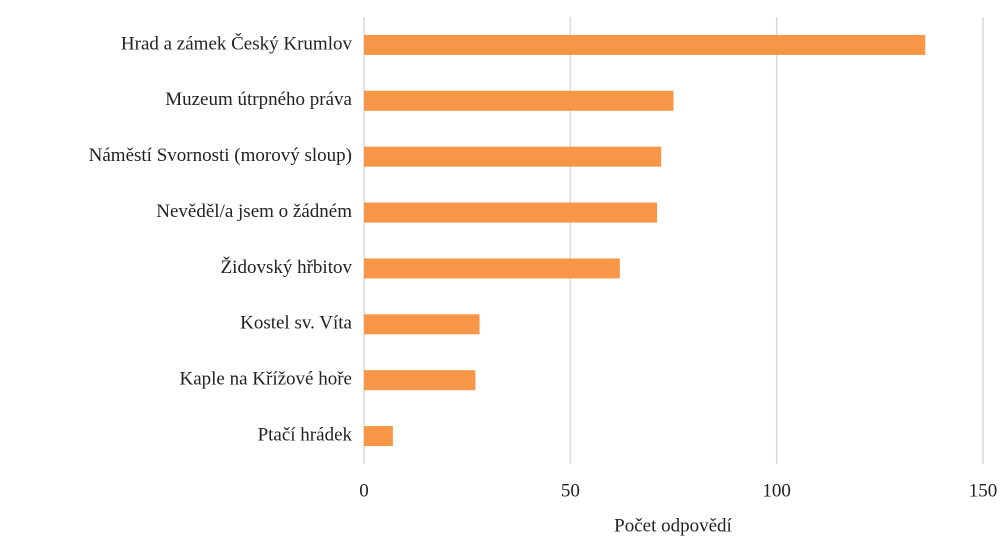 Image resolution: width=1003 pixels, height=541 pixels. Describe the element at coordinates (287, 267) in the screenshot. I see `y-tick-label: Židovský hřbitov` at that location.